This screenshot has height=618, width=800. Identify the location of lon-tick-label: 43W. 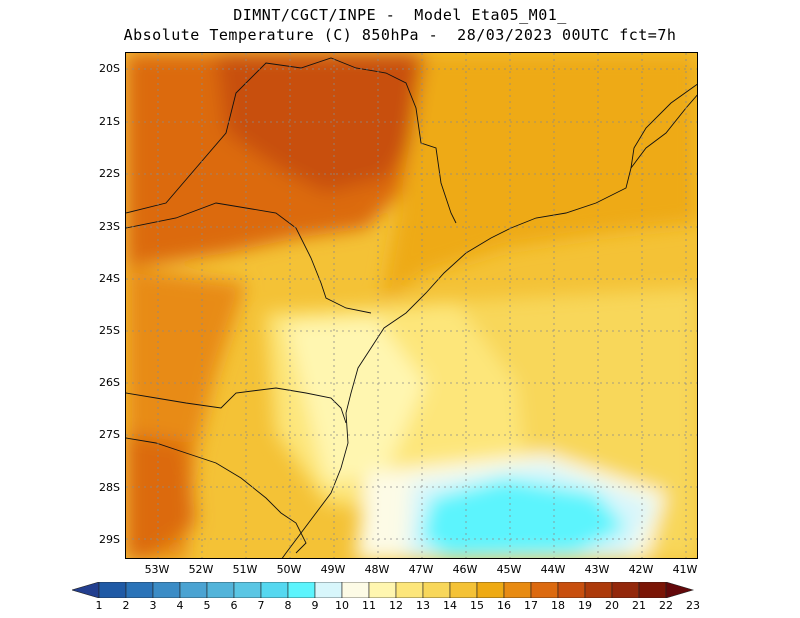
(597, 569).